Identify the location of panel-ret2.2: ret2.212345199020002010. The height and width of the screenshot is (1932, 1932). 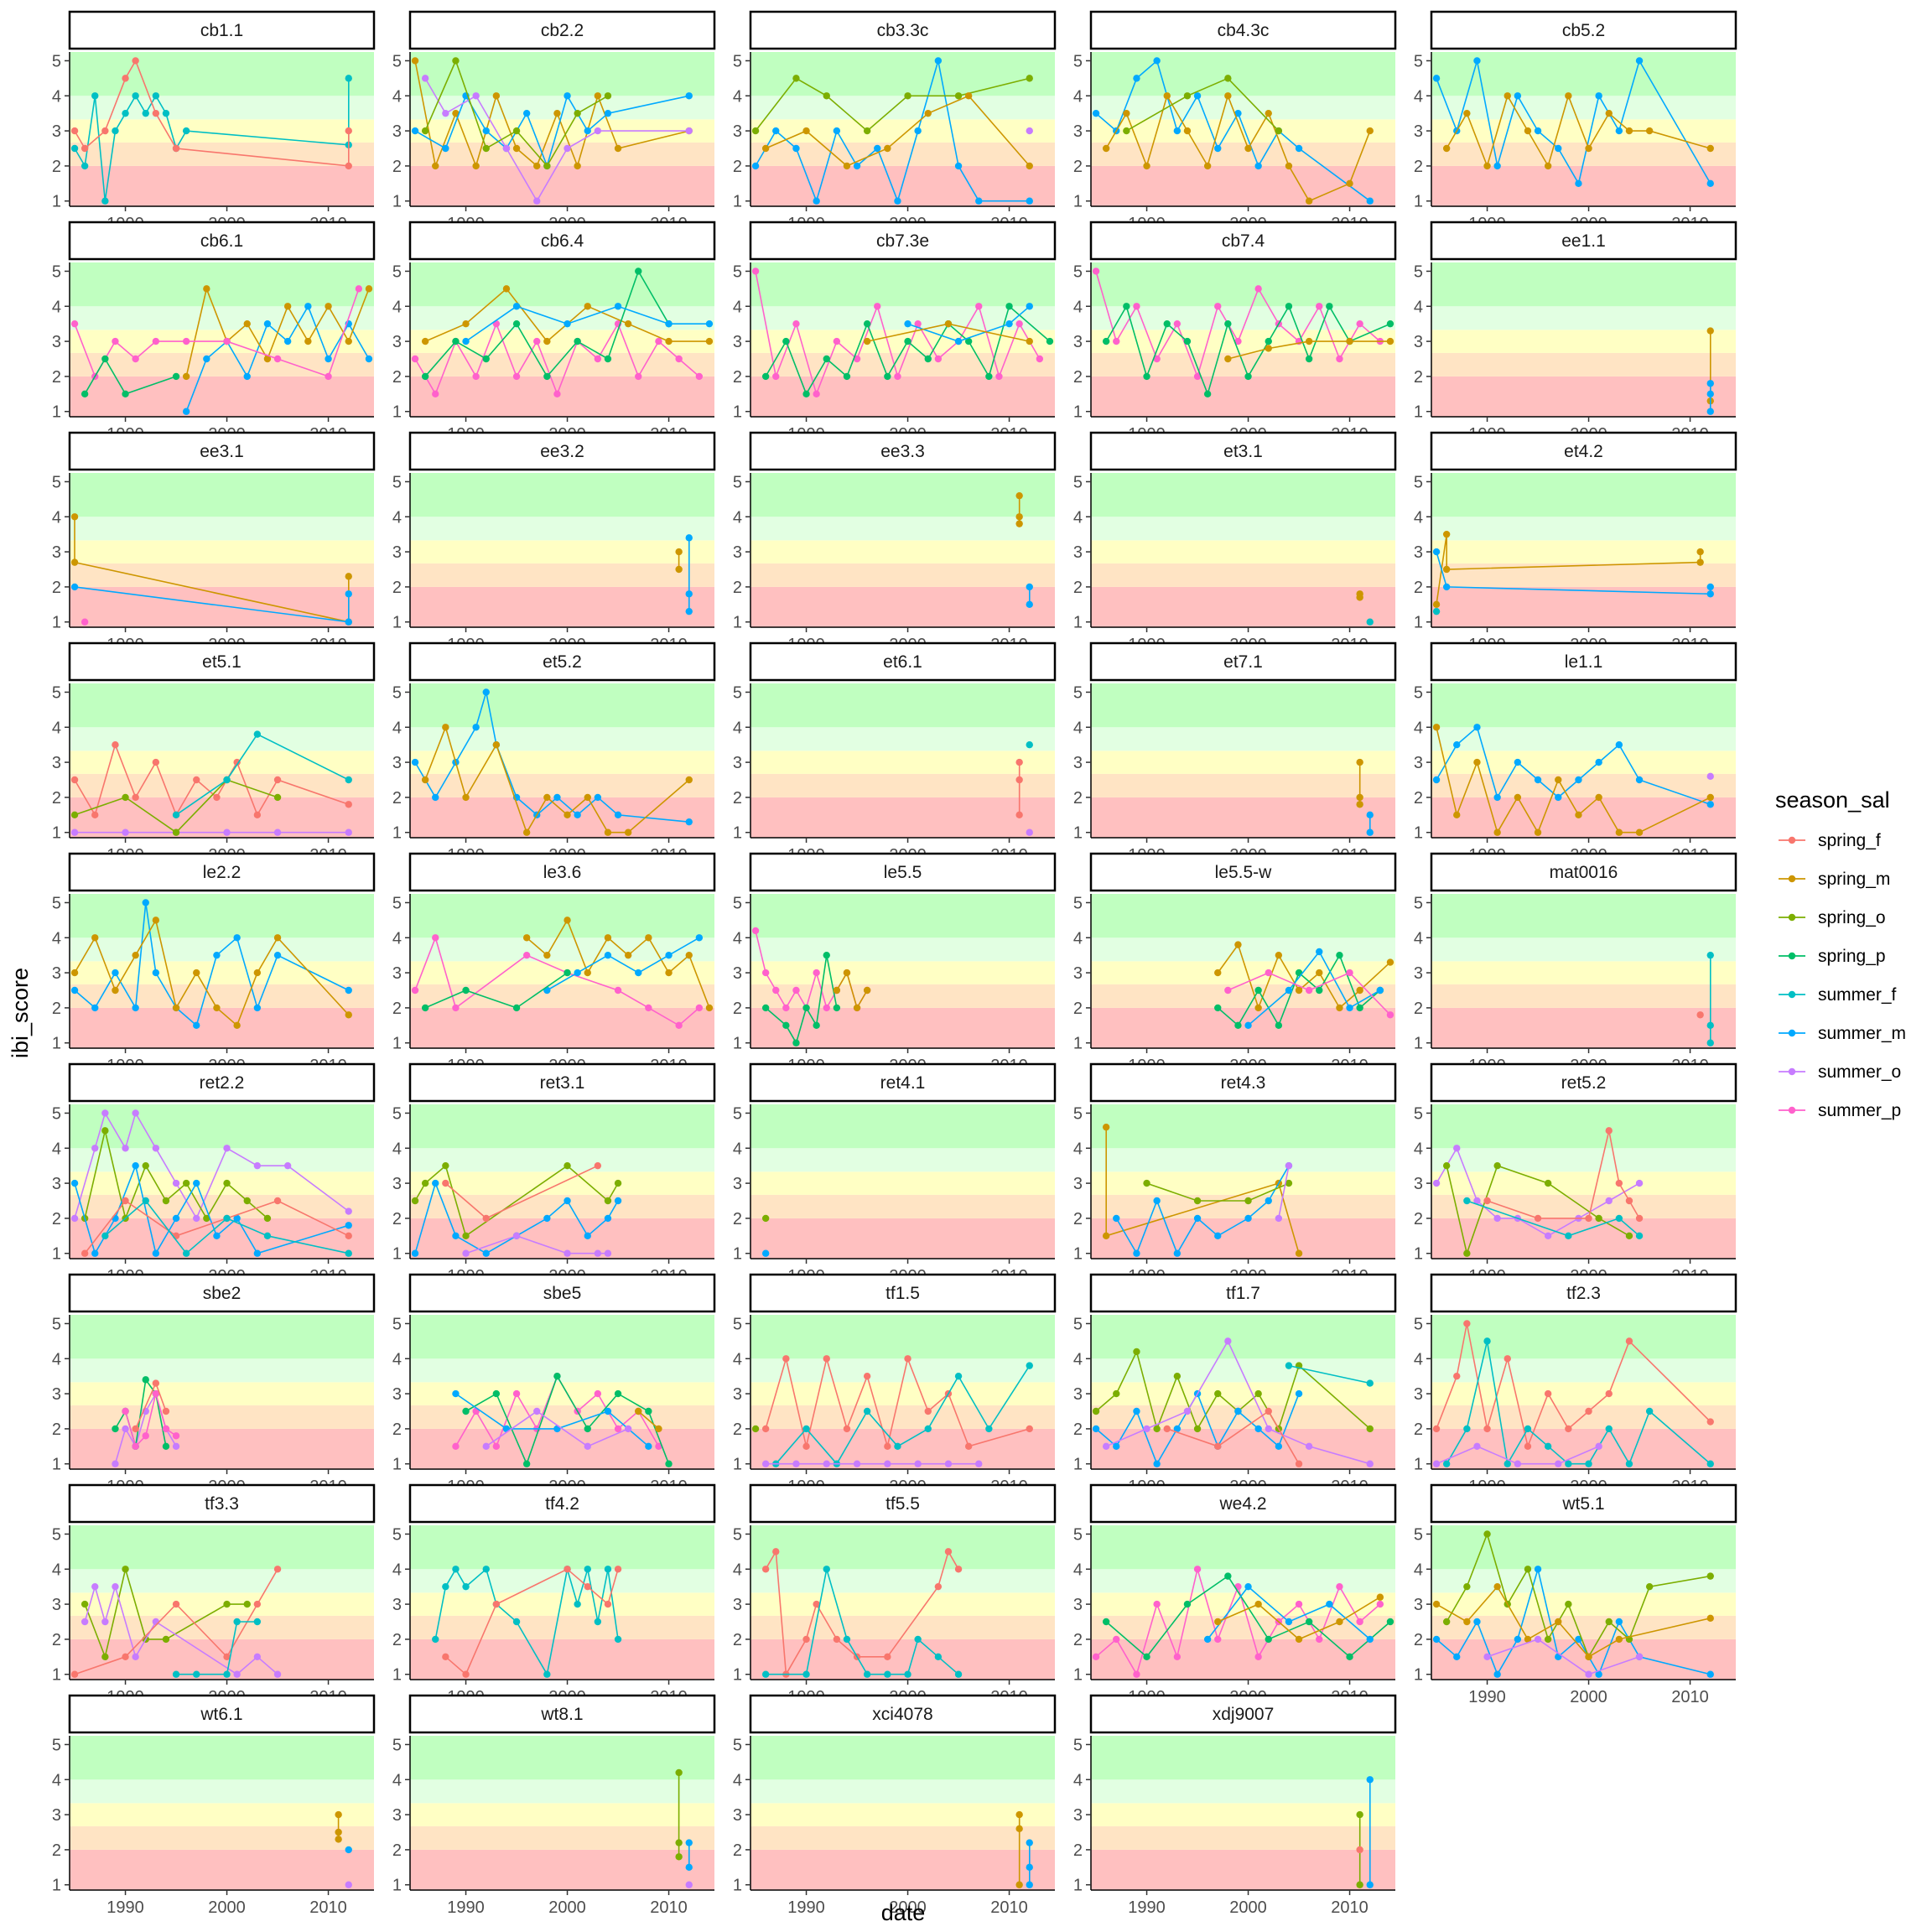
(214, 1173).